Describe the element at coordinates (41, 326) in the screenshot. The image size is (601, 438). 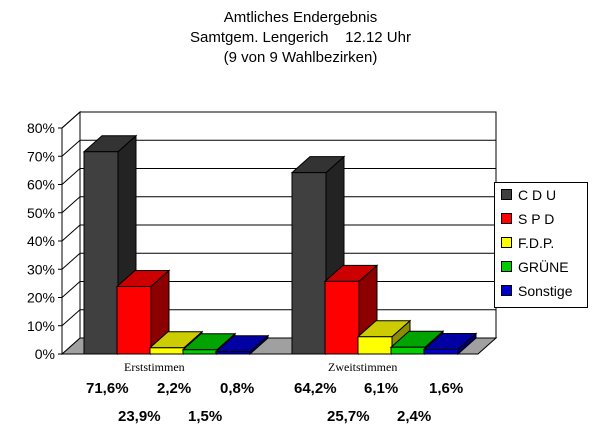
I see `y-tick-label: 10%` at that location.